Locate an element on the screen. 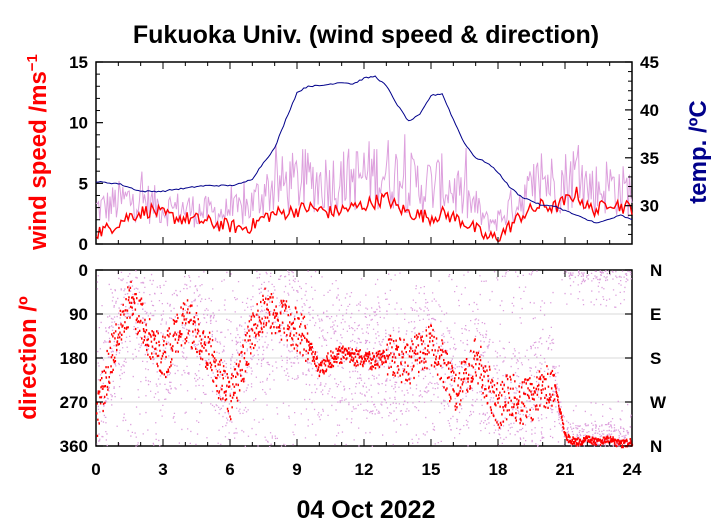 The height and width of the screenshot is (530, 720). x-tick-label: 15 is located at coordinates (431, 469).